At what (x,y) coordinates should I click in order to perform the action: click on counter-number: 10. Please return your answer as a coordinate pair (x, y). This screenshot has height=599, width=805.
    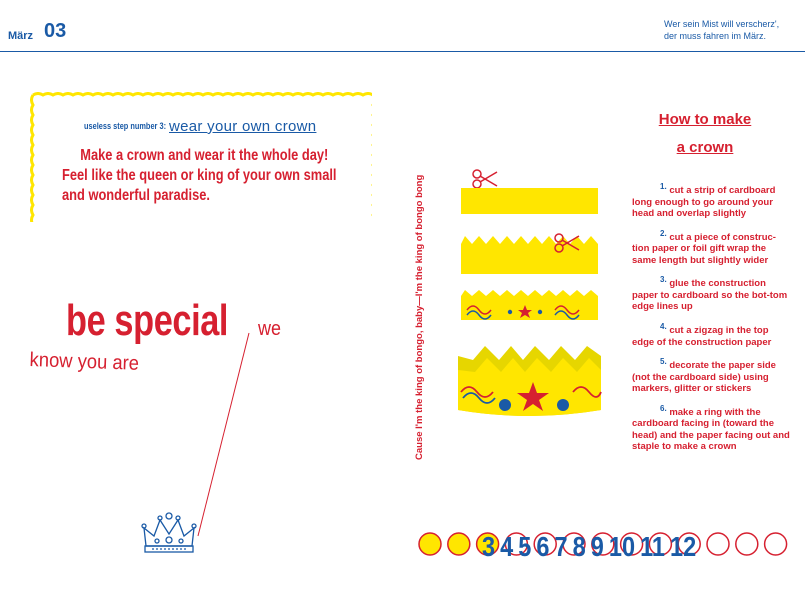
    Looking at the image, I should click on (622, 546).